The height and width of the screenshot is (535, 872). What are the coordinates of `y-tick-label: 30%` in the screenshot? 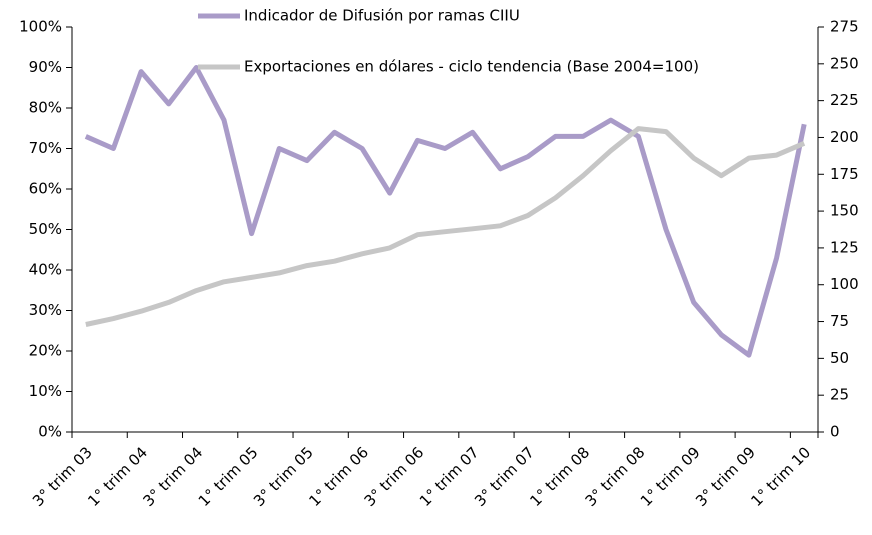 It's located at (45, 310).